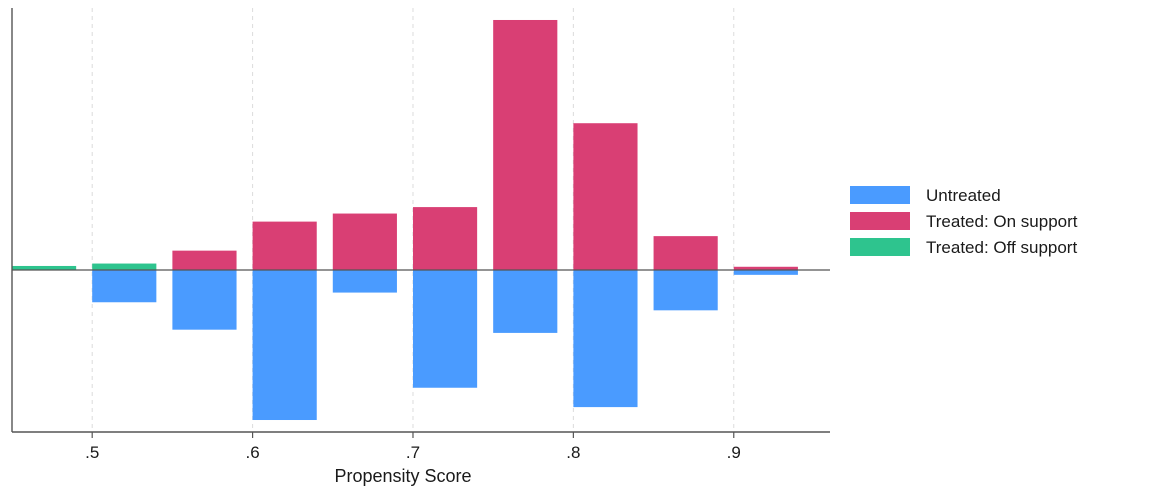 The height and width of the screenshot is (490, 1165). Describe the element at coordinates (963, 195) in the screenshot. I see `legend-label-0: Untreated` at that location.